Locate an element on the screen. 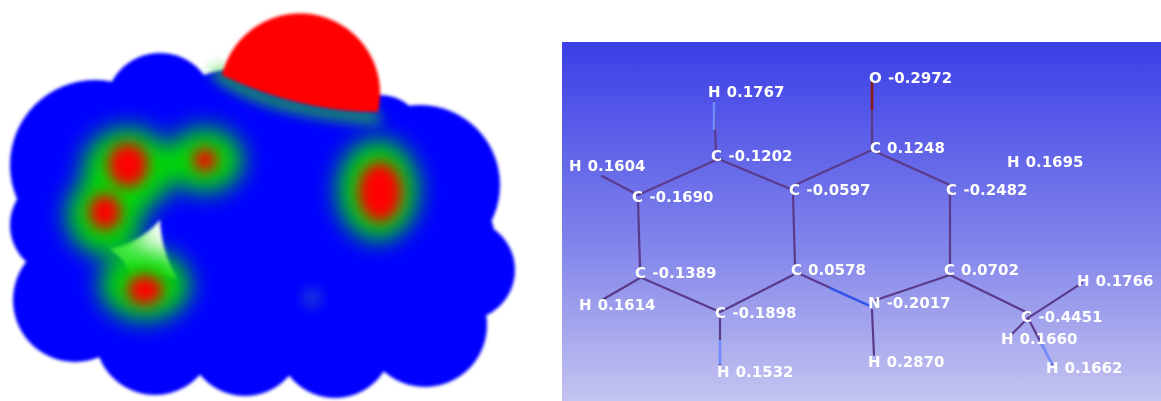  atom-charge: -0.2972 is located at coordinates (920, 78).